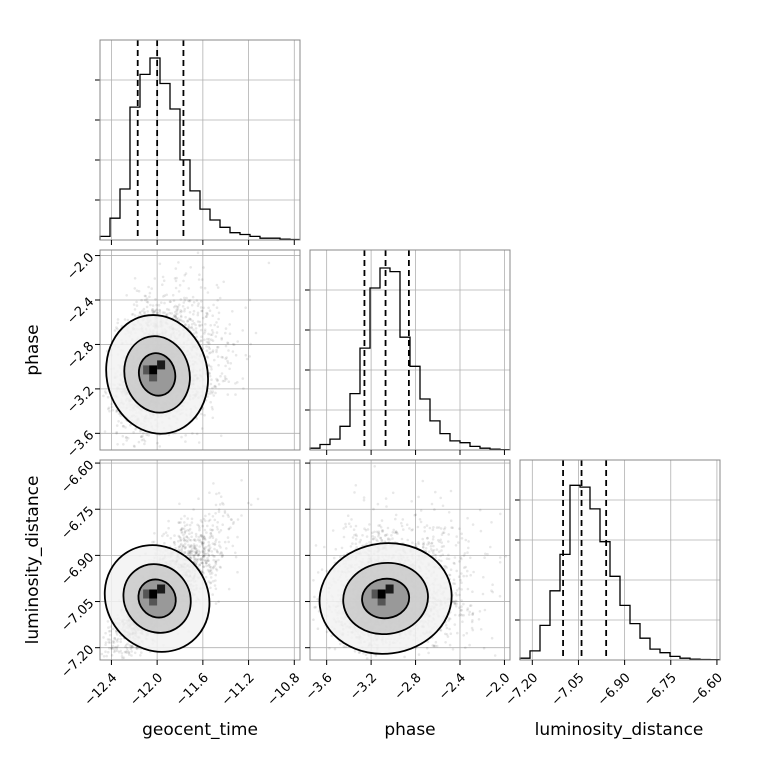 The height and width of the screenshot is (760, 760). I want to click on density-cell, so click(146, 370).